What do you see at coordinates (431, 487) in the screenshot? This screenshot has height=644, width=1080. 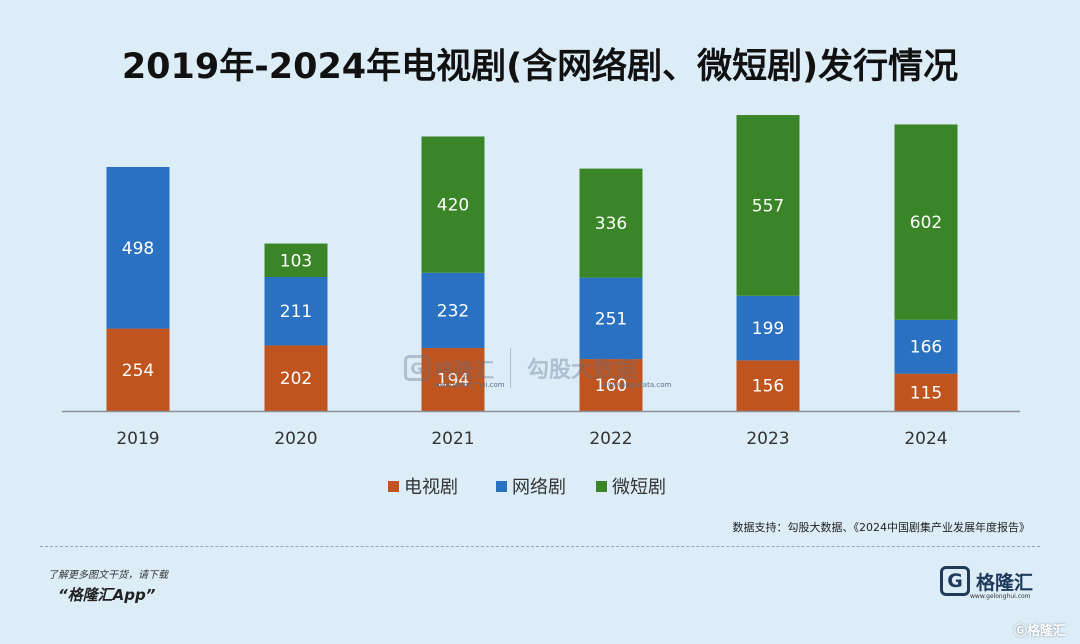 I see `legend-label-tv-series: 电视剧` at bounding box center [431, 487].